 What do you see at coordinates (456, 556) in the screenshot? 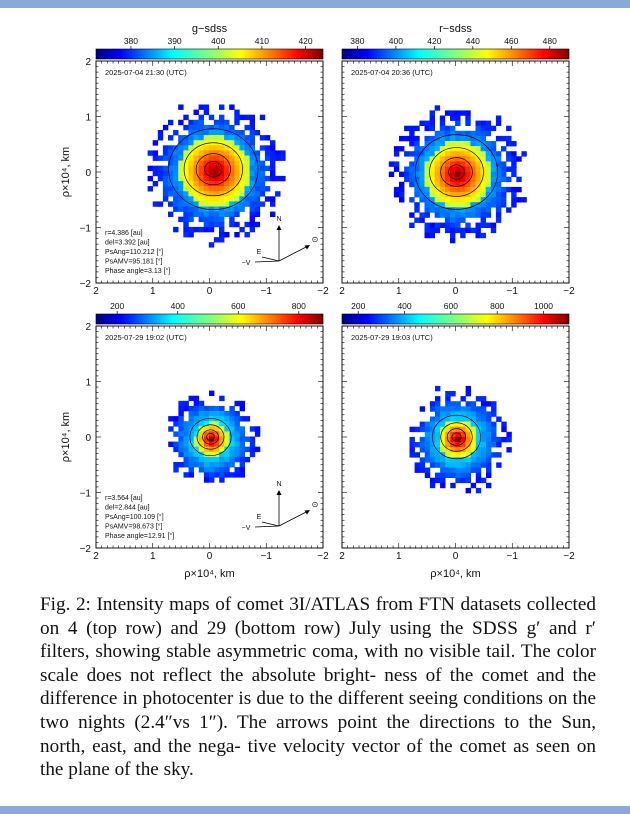
I see `x-tick-label: 0` at bounding box center [456, 556].